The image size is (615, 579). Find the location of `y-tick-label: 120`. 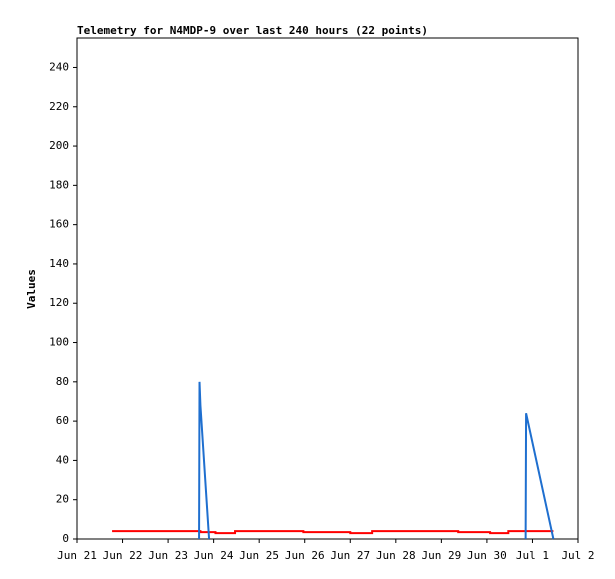

y-tick-label: 120 is located at coordinates (59, 302).